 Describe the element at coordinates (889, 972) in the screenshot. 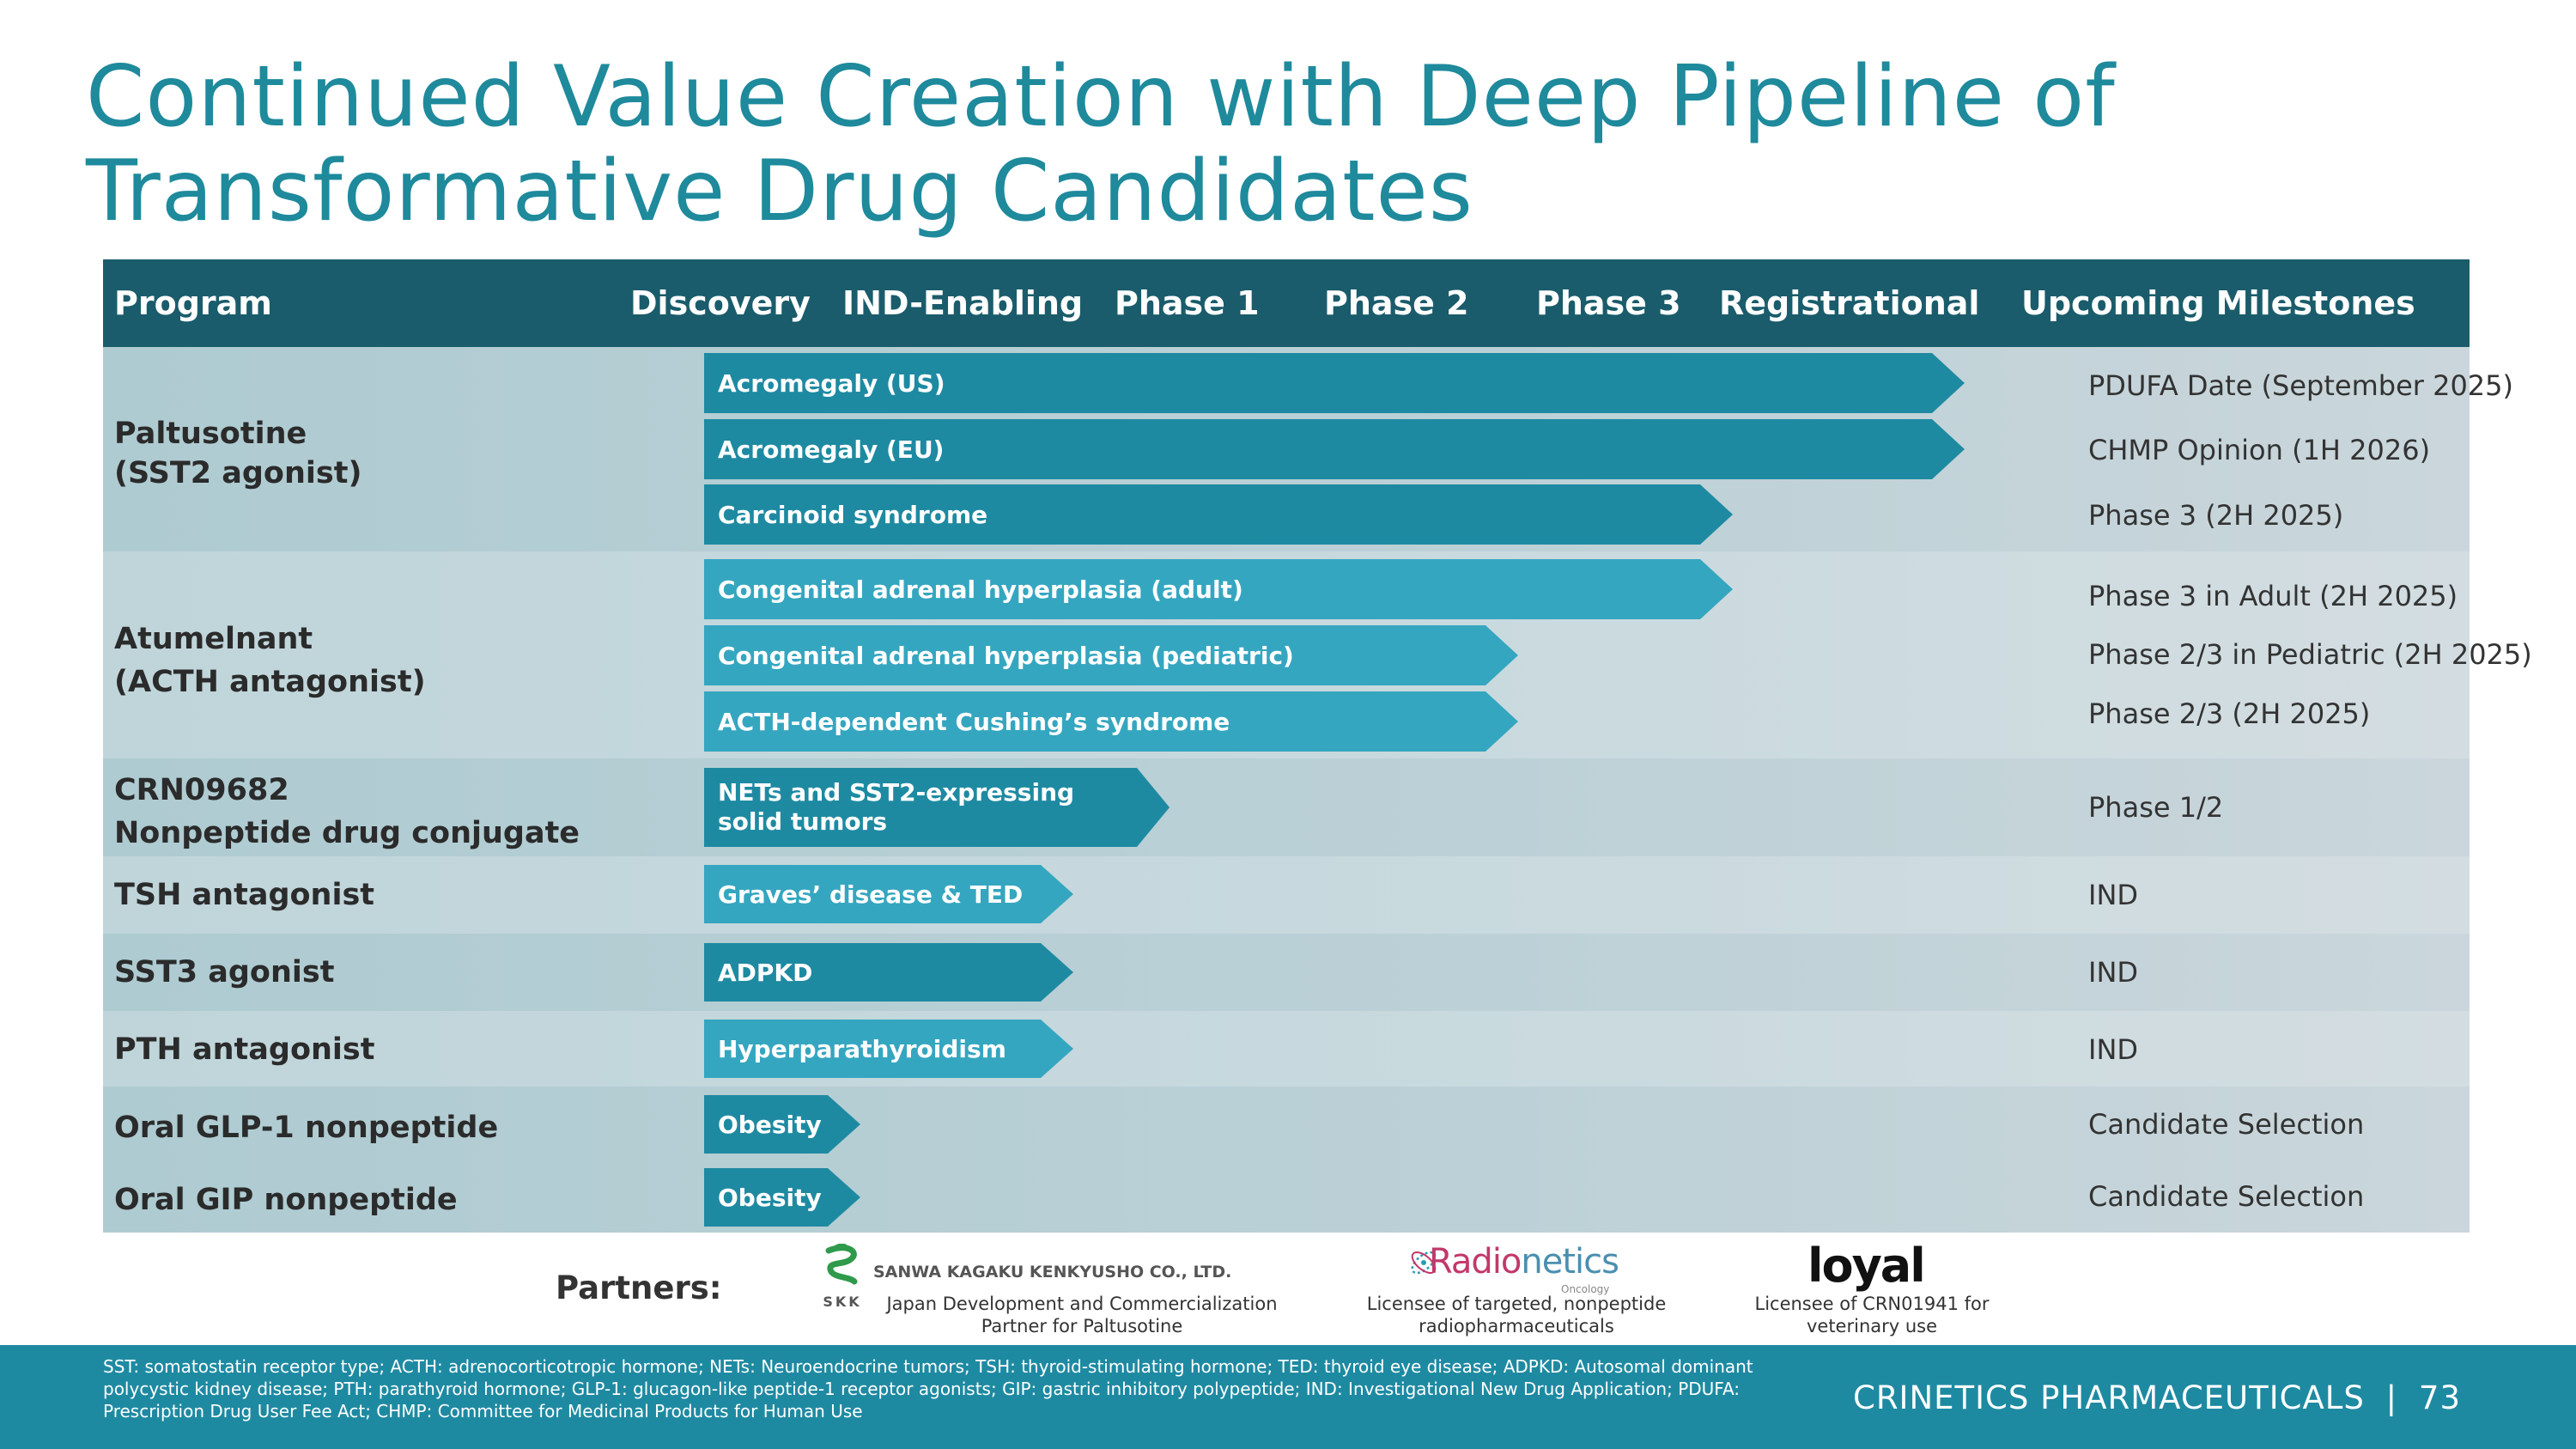

I see `pipeline-bar-adpkd: ADPKD` at that location.